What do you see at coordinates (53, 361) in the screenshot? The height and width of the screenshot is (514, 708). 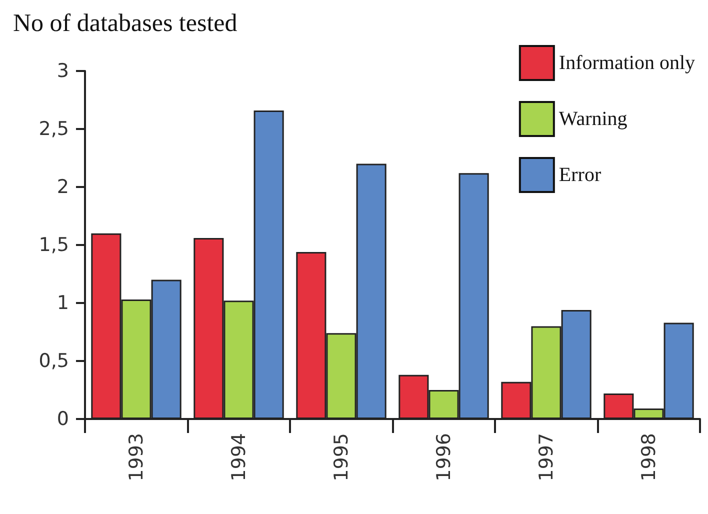 I see `y-tick-label: 0,5` at bounding box center [53, 361].